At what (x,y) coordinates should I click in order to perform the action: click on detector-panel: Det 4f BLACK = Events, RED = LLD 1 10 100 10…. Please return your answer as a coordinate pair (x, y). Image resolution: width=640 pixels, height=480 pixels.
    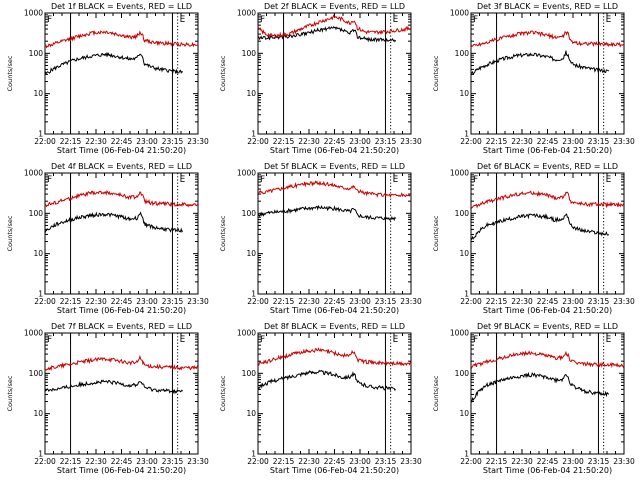
    Looking at the image, I should click on (107, 238).